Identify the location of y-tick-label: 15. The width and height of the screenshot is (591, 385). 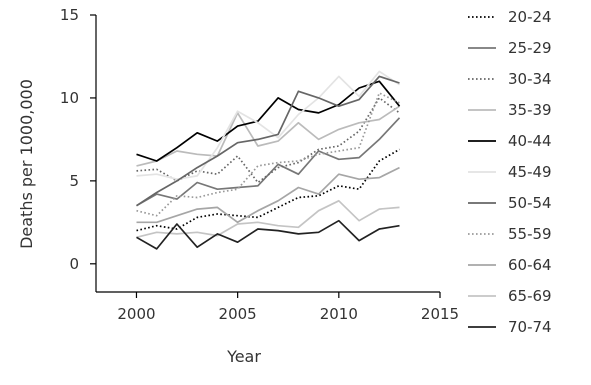
(69, 15).